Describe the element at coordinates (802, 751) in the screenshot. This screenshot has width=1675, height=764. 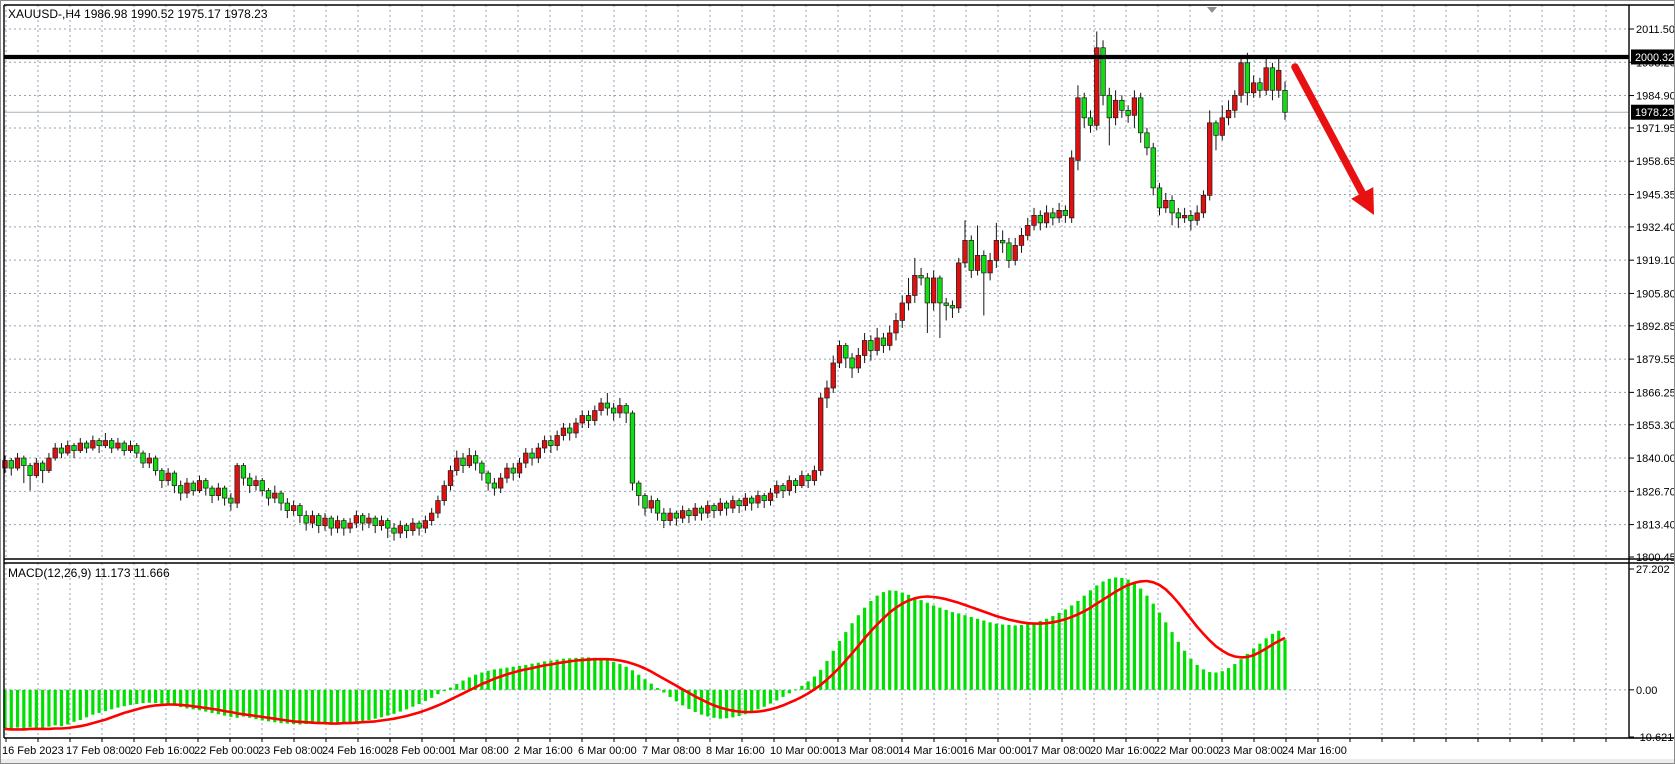
I see `time-axis-label: 10 Mar 00:00` at that location.